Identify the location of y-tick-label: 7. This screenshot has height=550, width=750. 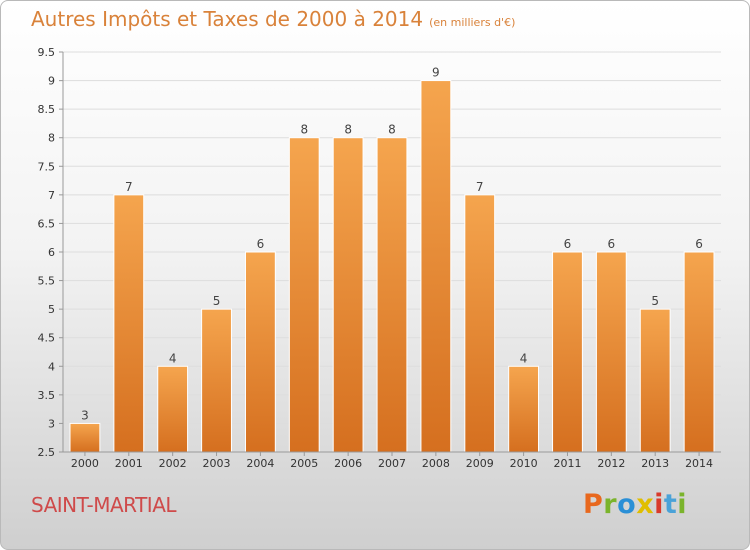
(51, 195).